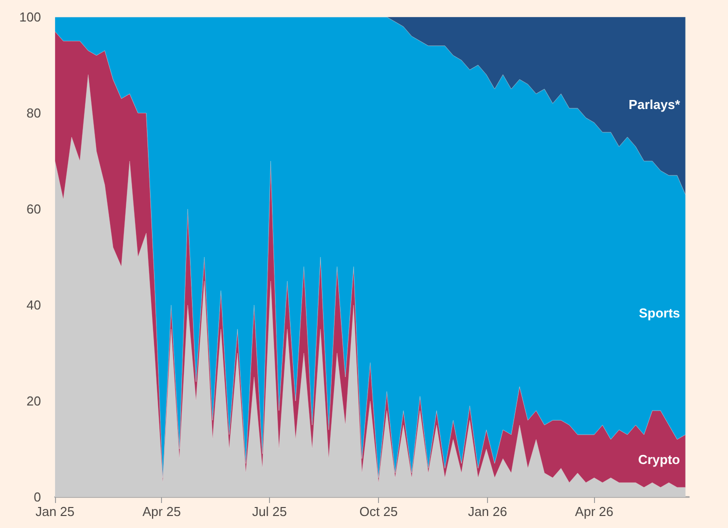 The width and height of the screenshot is (728, 528). I want to click on series-label: Crypto, so click(659, 459).